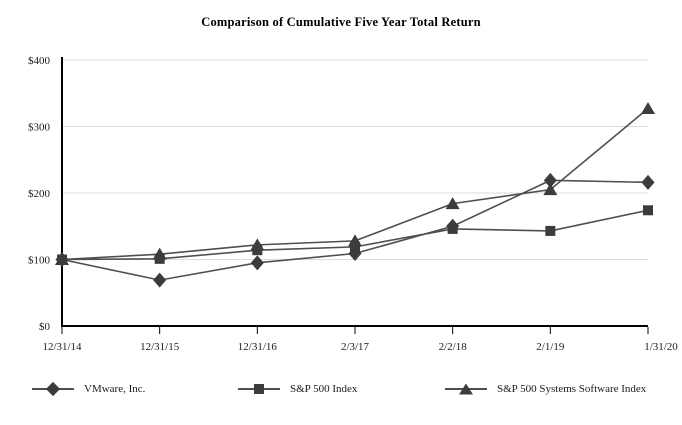 The image size is (682, 425). What do you see at coordinates (550, 347) in the screenshot?
I see `x-axis-tick-label: 2/1/19` at bounding box center [550, 347].